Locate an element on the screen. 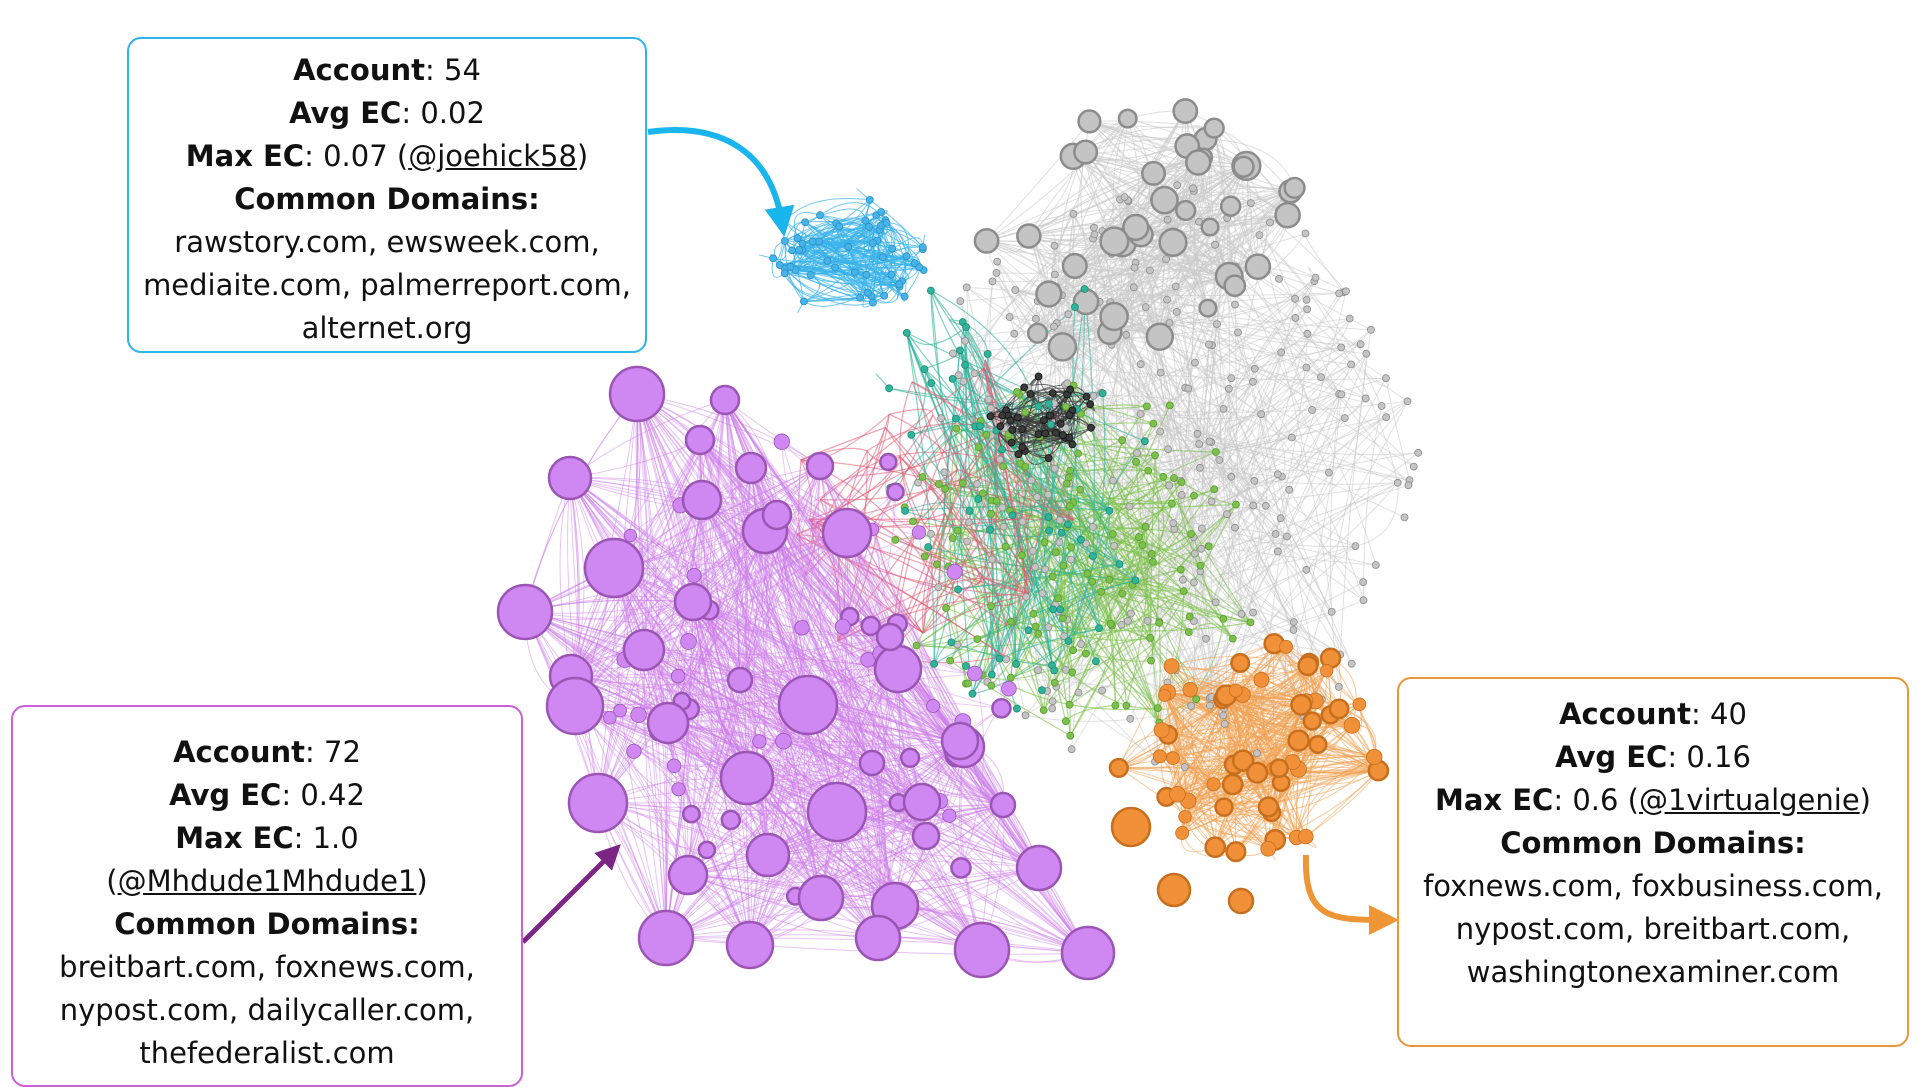 This screenshot has height=1087, width=1920. arrow-purple is located at coordinates (567, 897).